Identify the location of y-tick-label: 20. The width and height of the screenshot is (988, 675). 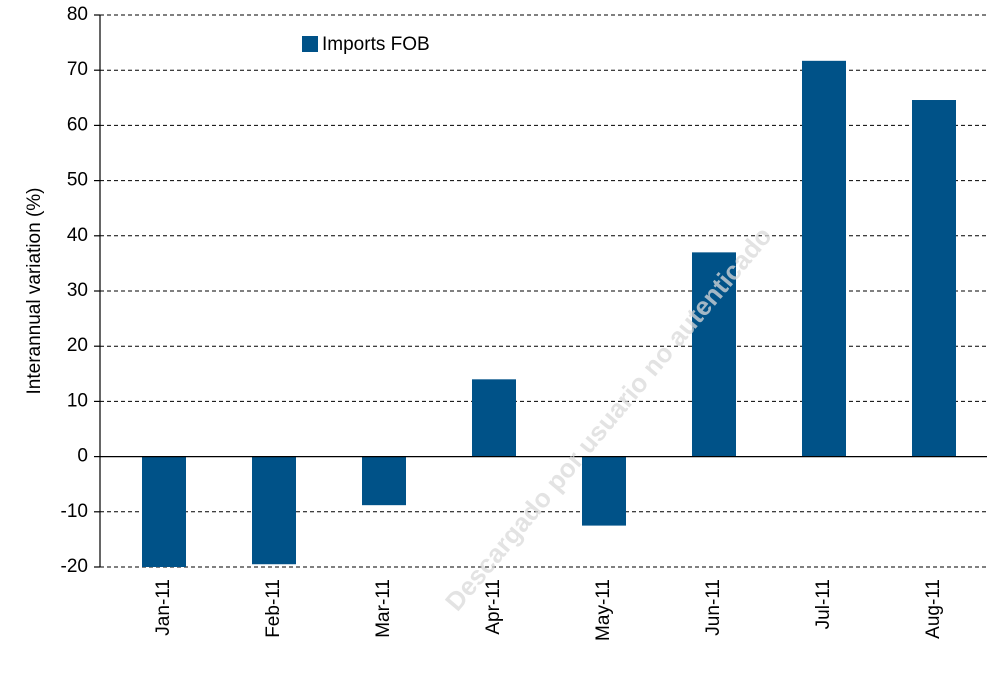
(77, 345).